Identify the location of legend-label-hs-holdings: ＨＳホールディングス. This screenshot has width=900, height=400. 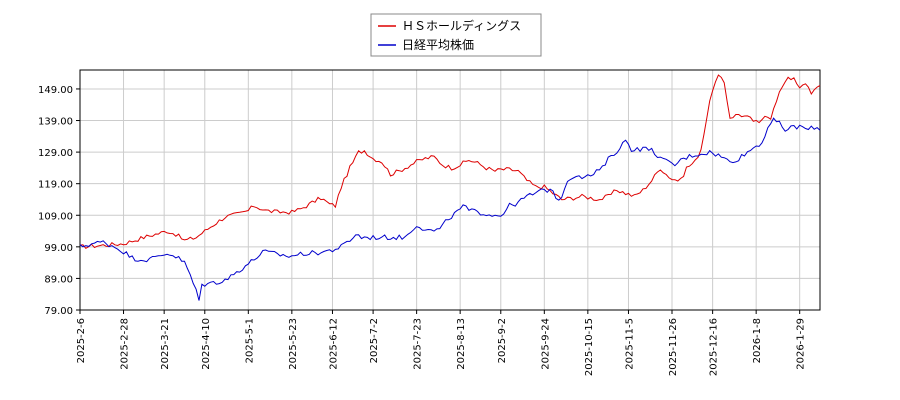
(461, 25).